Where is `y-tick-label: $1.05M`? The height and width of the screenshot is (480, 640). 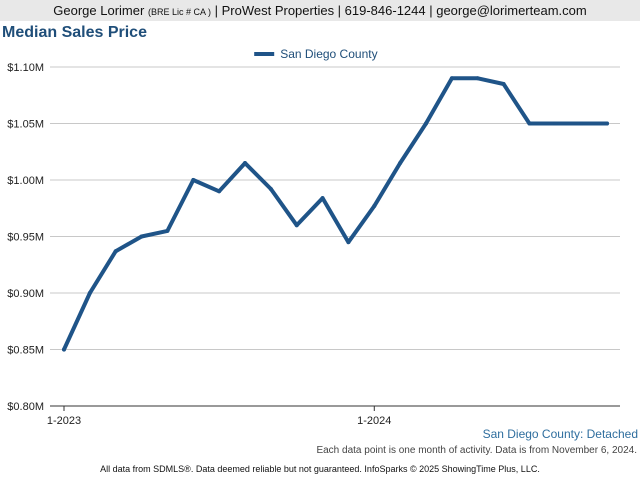
y-tick-label: $1.05M is located at coordinates (25, 125).